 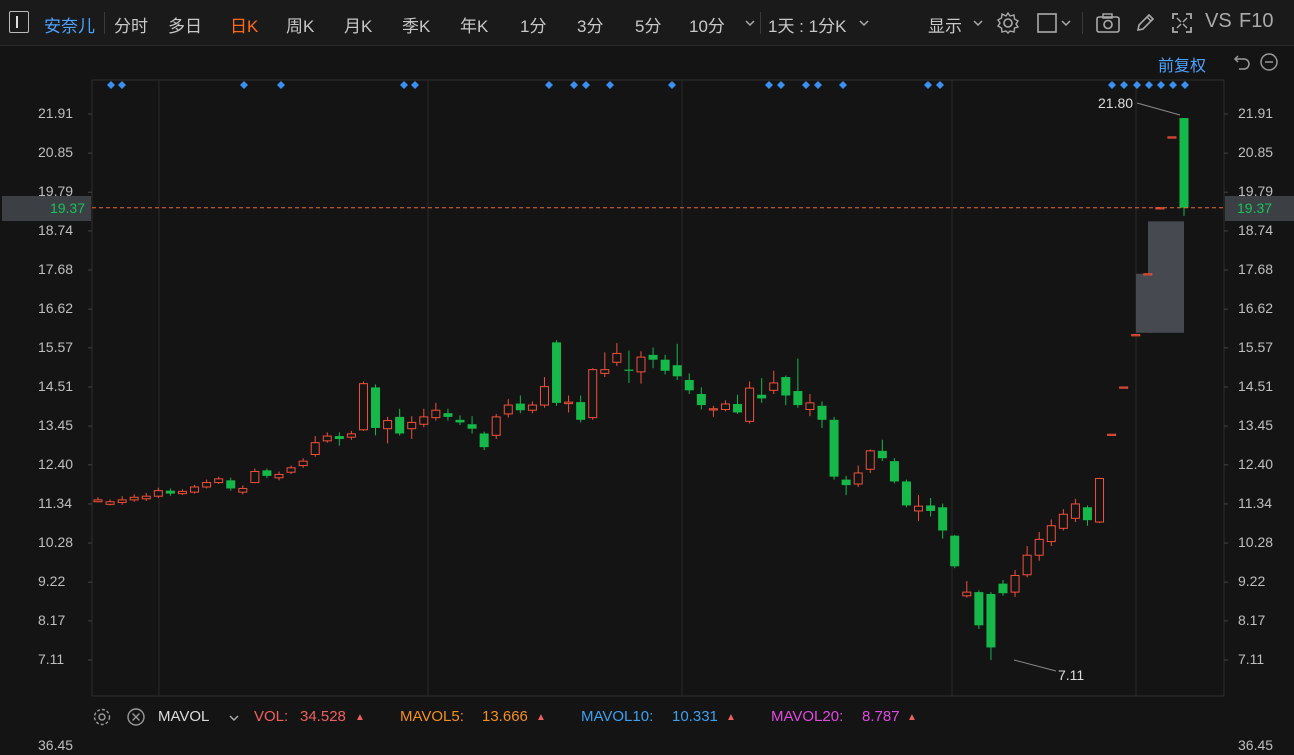 I want to click on vs-compare-button: VS, so click(x=1218, y=21).